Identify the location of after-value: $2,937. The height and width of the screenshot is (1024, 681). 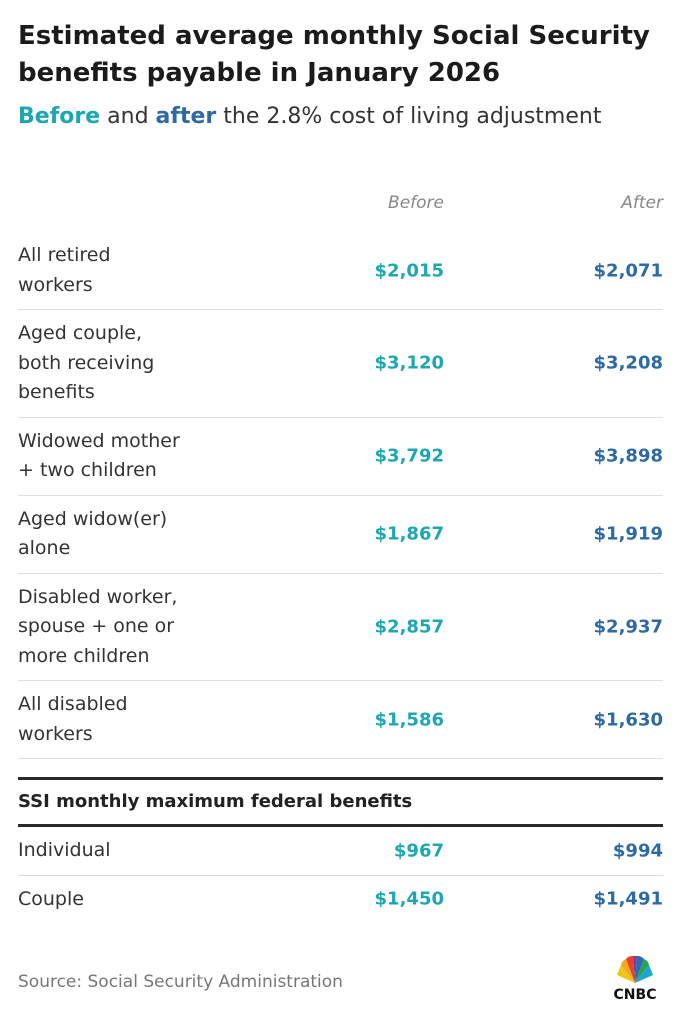
(628, 626).